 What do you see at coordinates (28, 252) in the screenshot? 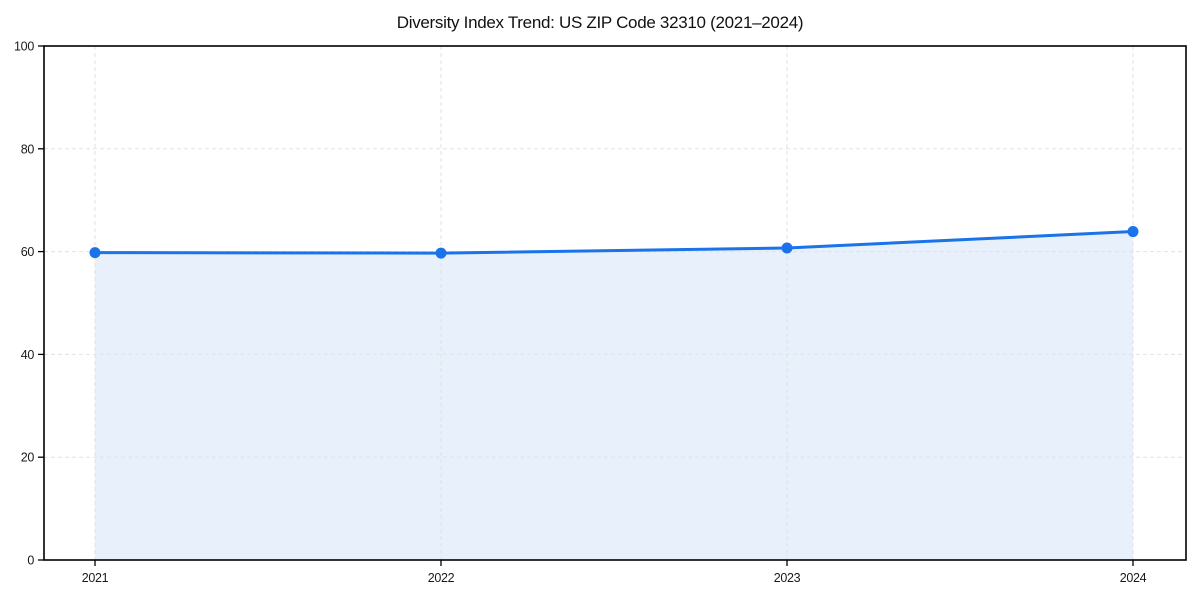
I see `y-axis-tick-label: 60` at bounding box center [28, 252].